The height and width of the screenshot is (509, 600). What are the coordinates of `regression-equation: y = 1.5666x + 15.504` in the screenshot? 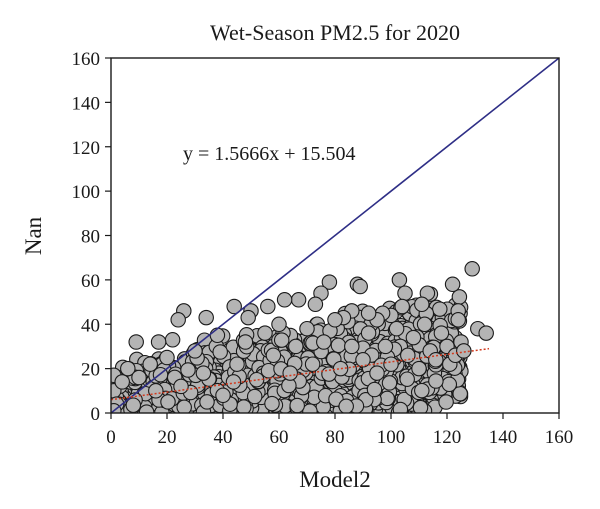 It's located at (269, 154).